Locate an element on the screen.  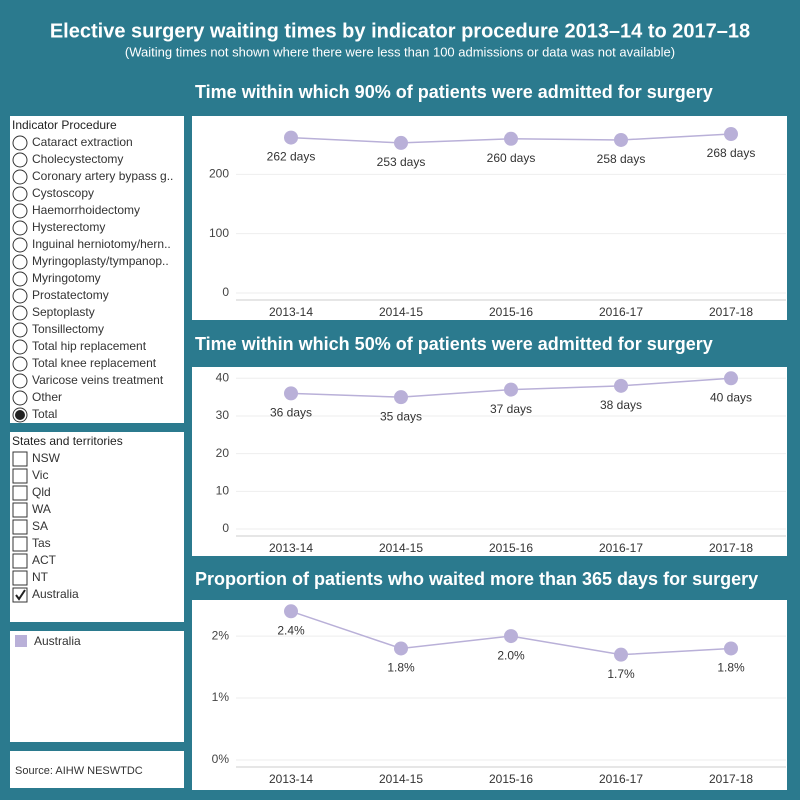
data-label: 37 days is located at coordinates (511, 409).